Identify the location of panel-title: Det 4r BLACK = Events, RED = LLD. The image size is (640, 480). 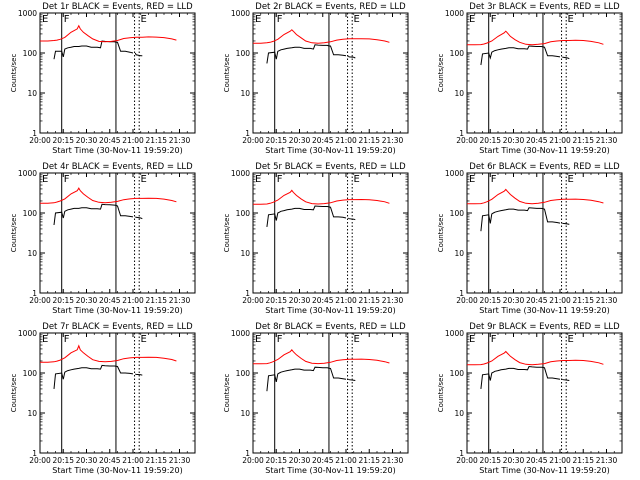
(117, 167).